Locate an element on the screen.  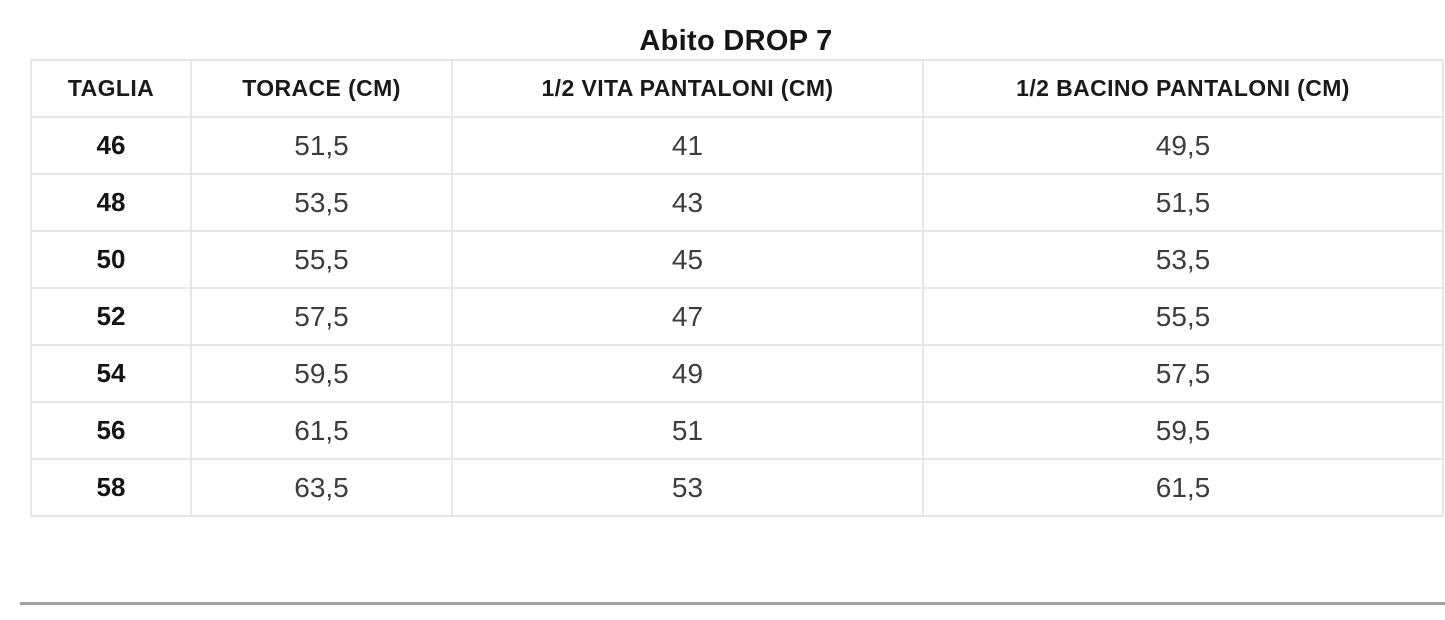
bacino-cell: 61,5 is located at coordinates (1183, 487).